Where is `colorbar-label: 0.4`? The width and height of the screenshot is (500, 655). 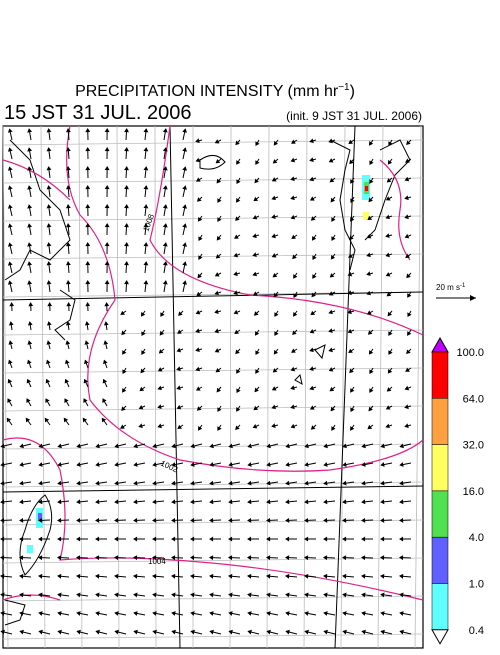 colorbar-label: 0.4 is located at coordinates (476, 631).